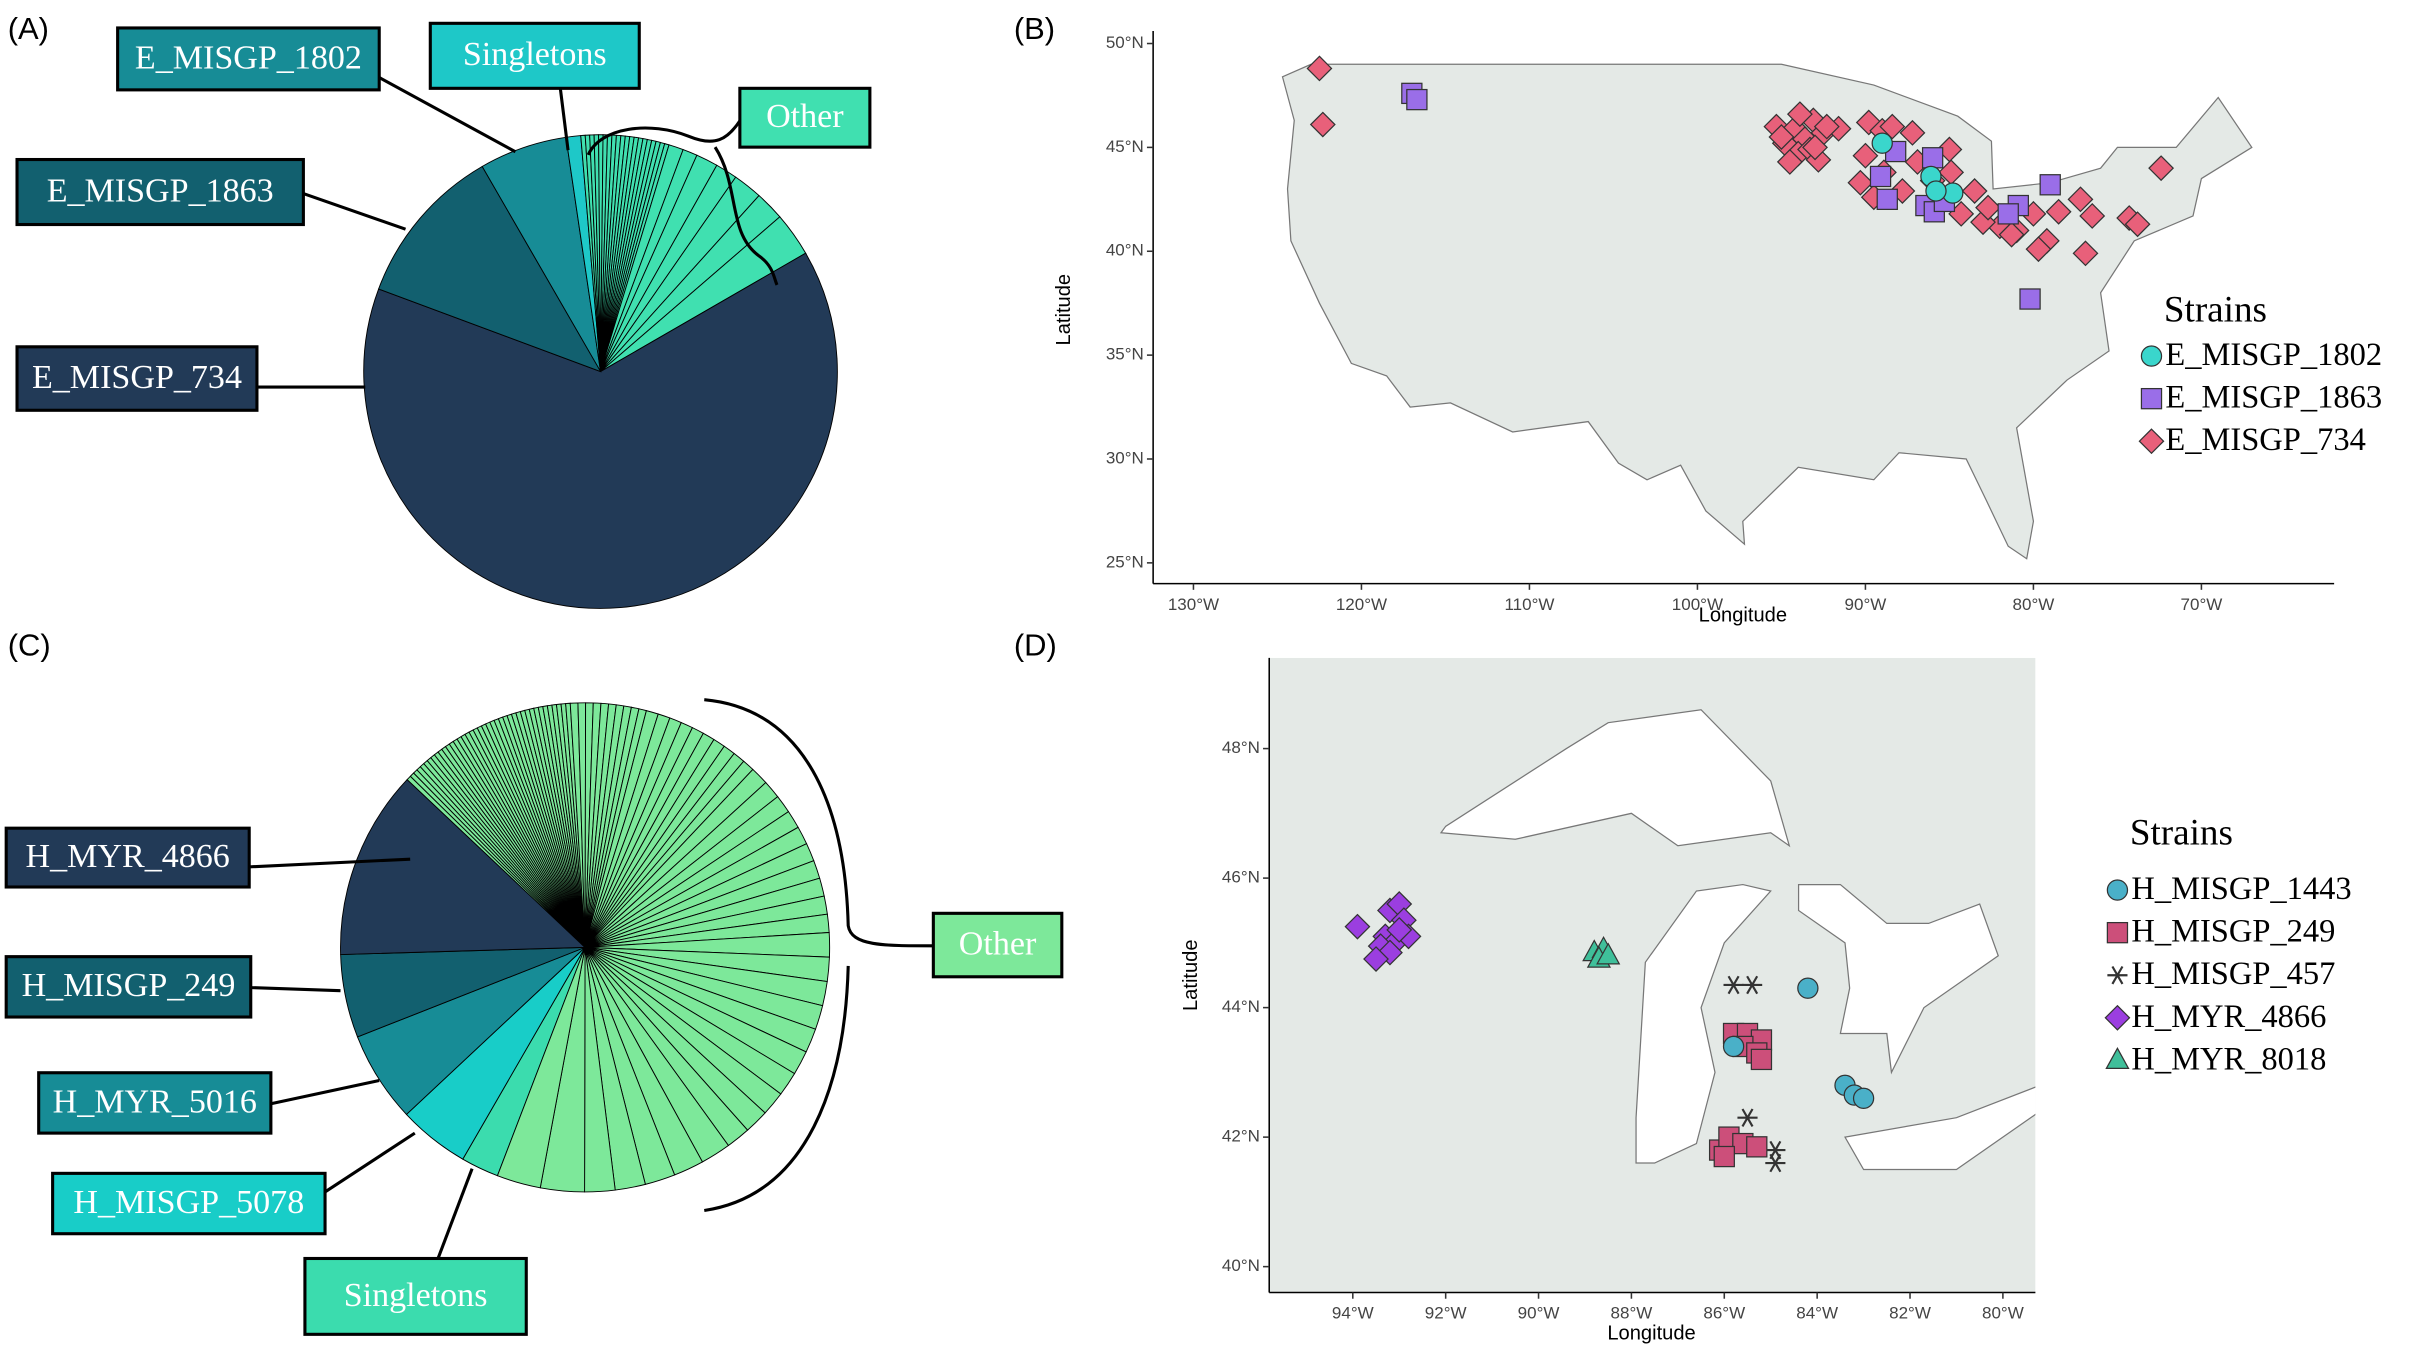 The width and height of the screenshot is (2427, 1353). I want to click on annotation: Other, so click(998, 943).